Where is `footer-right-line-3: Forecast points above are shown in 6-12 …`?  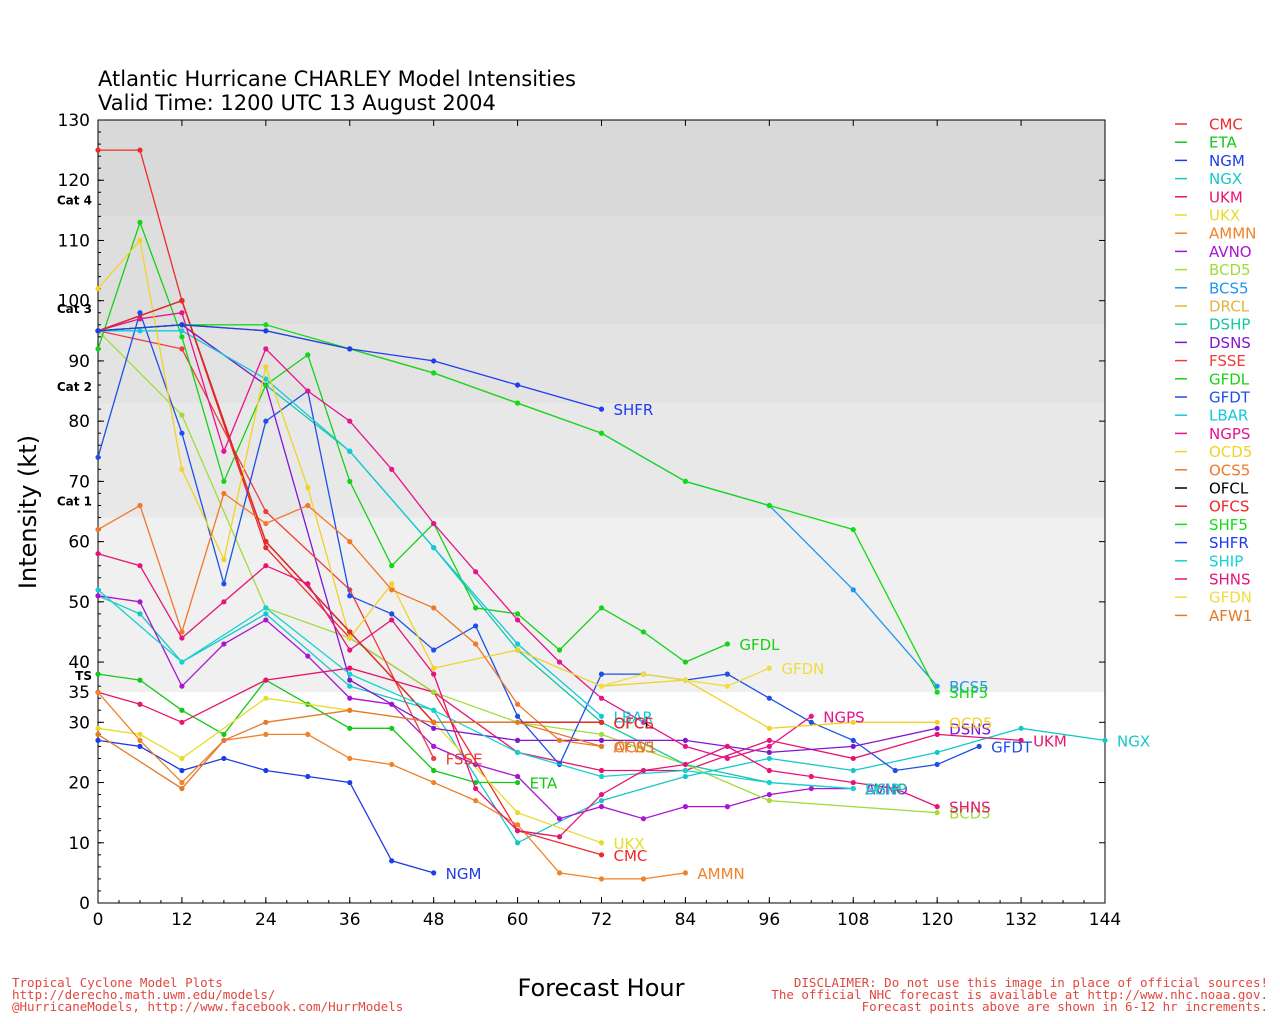 footer-right-line-3: Forecast points above are shown in 6-12 … is located at coordinates (1065, 1006).